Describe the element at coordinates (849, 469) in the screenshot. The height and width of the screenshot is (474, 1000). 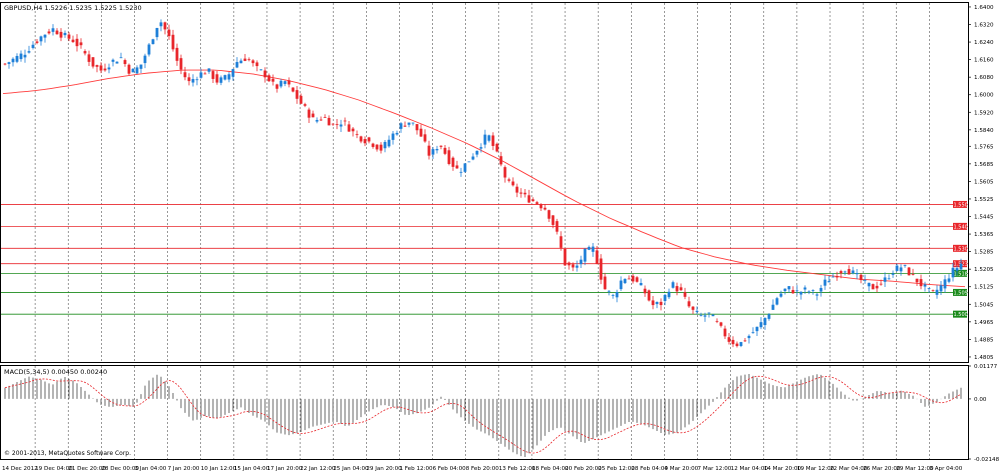
I see `x-tick-label: 22 Mar 04:00` at that location.